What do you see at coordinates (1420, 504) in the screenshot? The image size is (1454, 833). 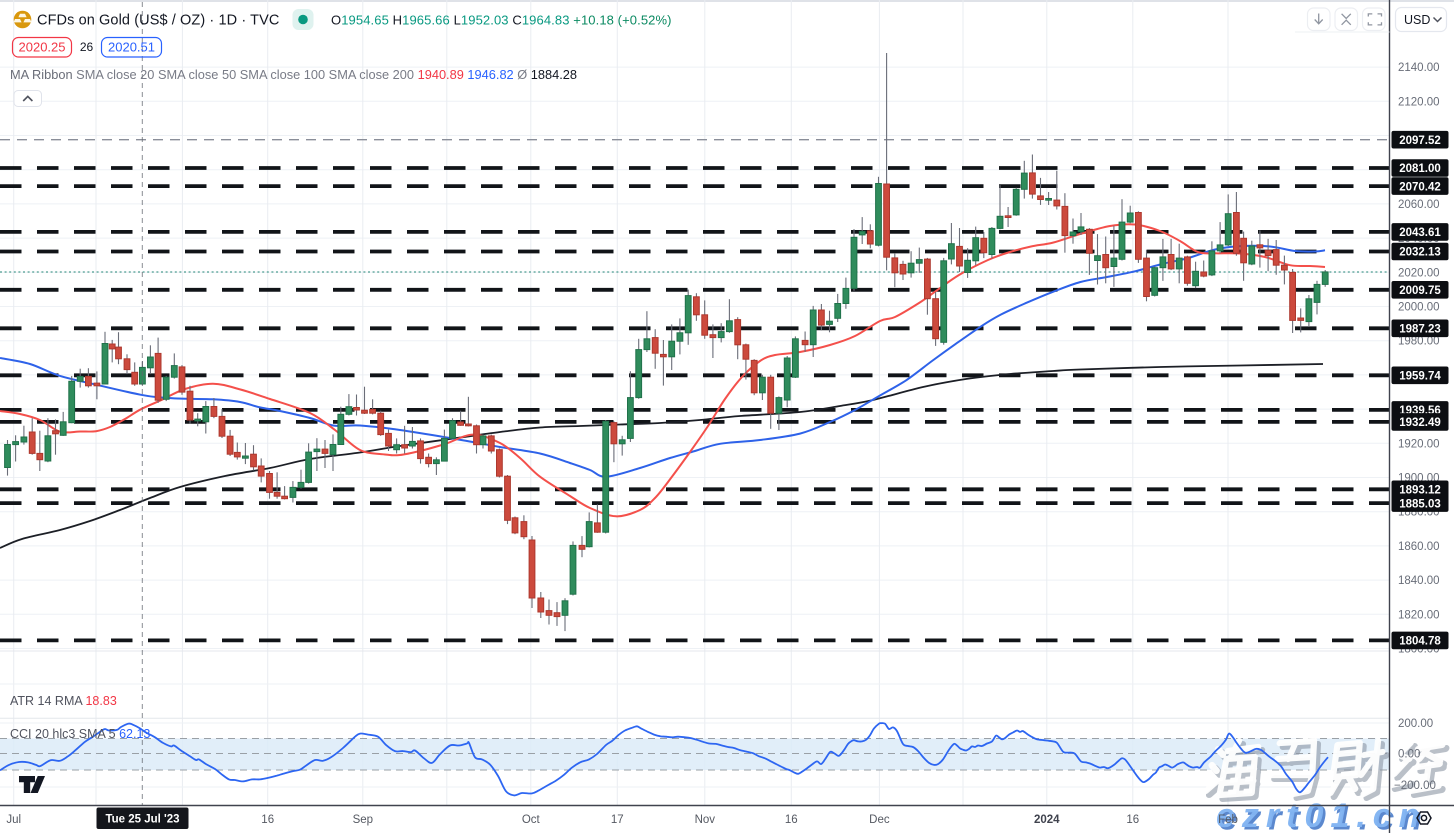 I see `svg-text: 1885.03` at bounding box center [1420, 504].